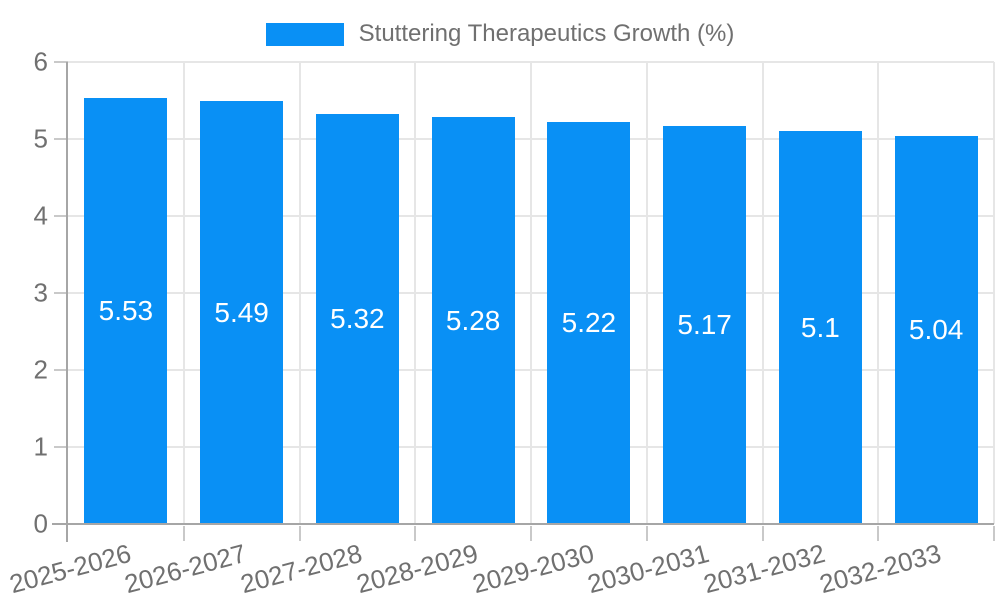  I want to click on y-axis-label: 6, so click(40, 61).